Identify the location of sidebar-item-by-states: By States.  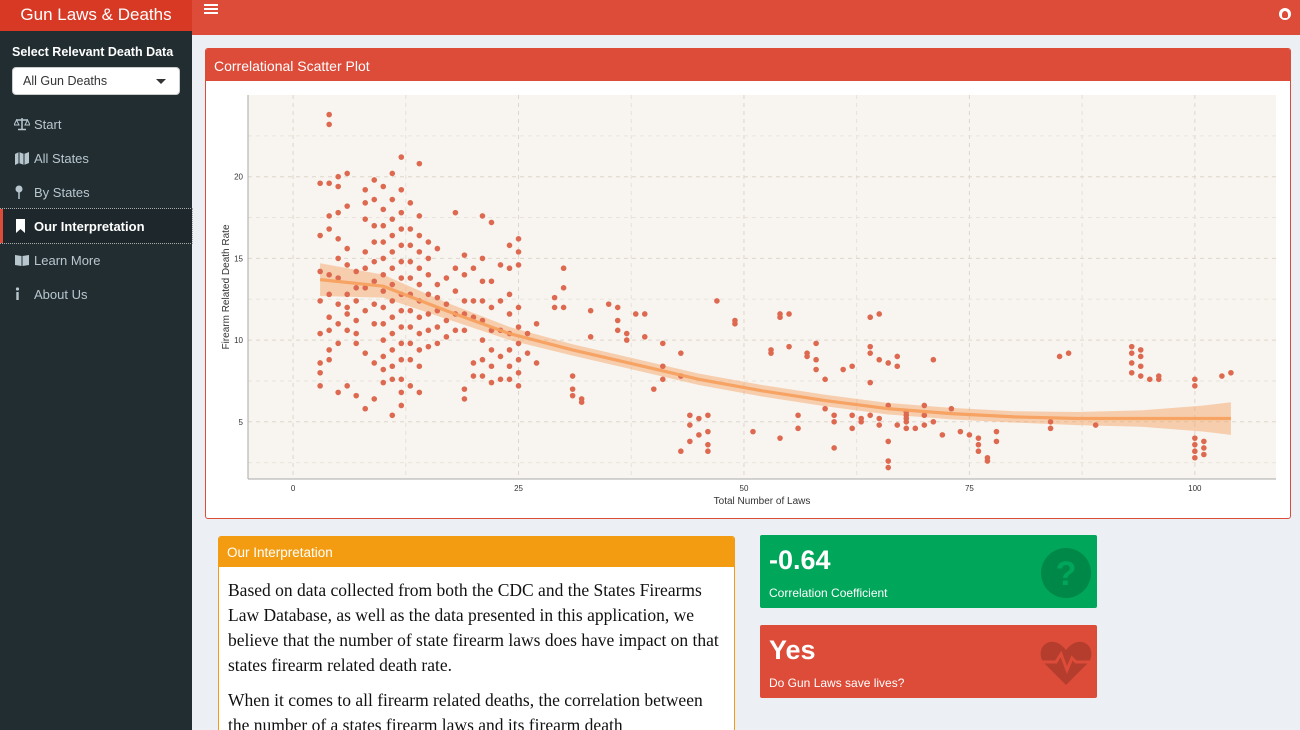
(96, 192).